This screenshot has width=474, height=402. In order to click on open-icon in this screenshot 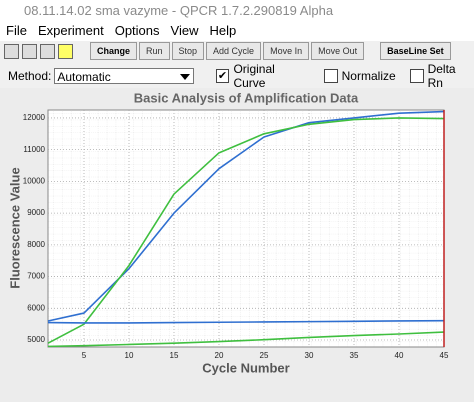, I will do `click(29, 51)`.